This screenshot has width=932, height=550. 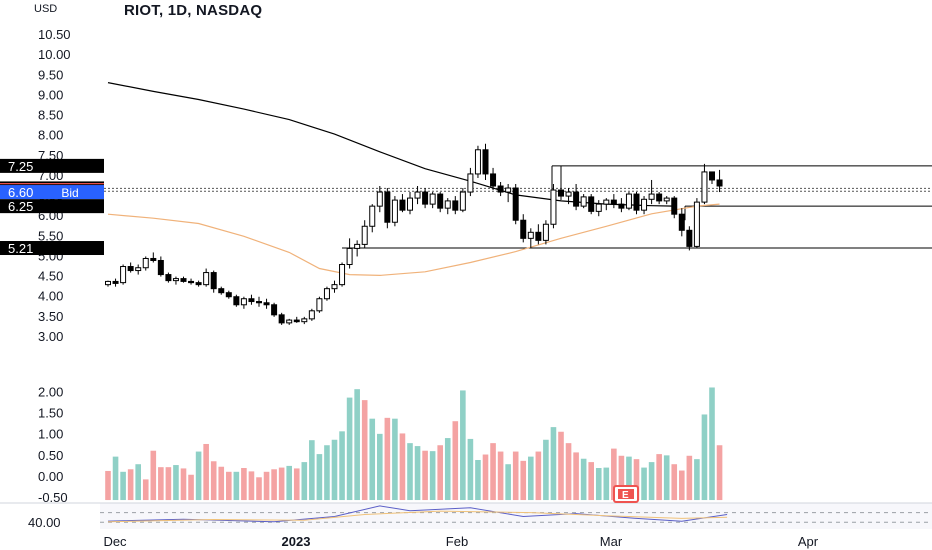 What do you see at coordinates (20, 206) in the screenshot?
I see `price-badge-label: 6.25` at bounding box center [20, 206].